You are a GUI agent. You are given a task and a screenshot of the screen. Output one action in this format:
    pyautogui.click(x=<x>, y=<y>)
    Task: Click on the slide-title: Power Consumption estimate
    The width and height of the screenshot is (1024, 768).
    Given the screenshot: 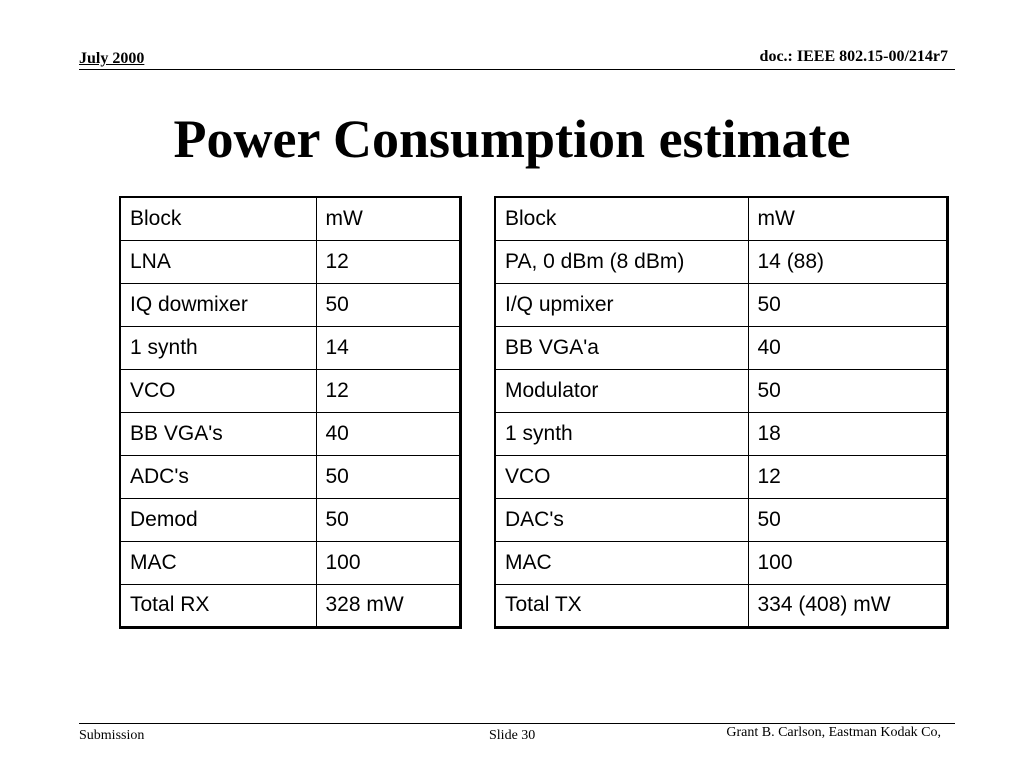 What is the action you would take?
    pyautogui.click(x=512, y=139)
    